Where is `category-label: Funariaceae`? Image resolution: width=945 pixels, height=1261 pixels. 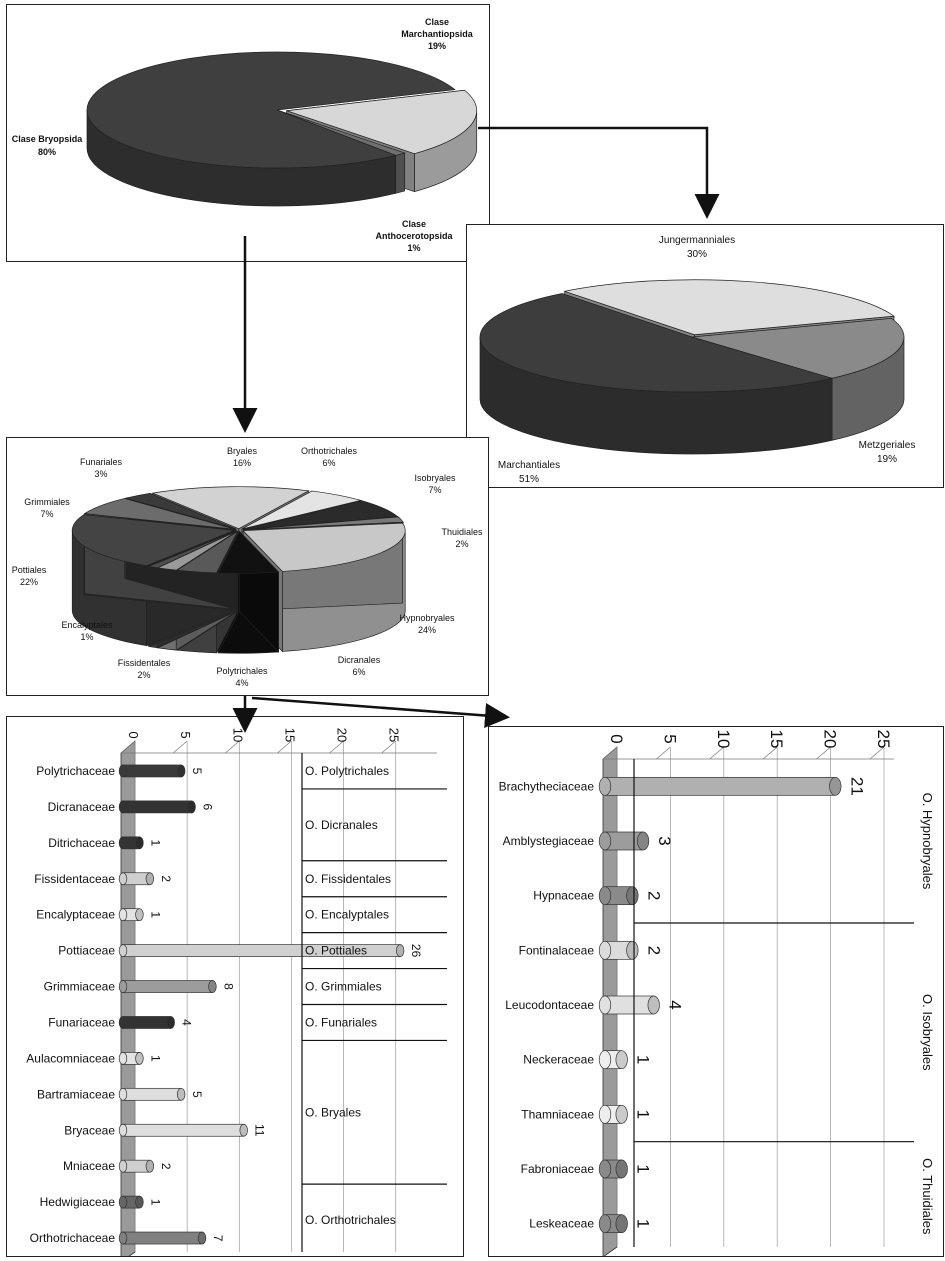
category-label: Funariaceae is located at coordinates (81, 1022).